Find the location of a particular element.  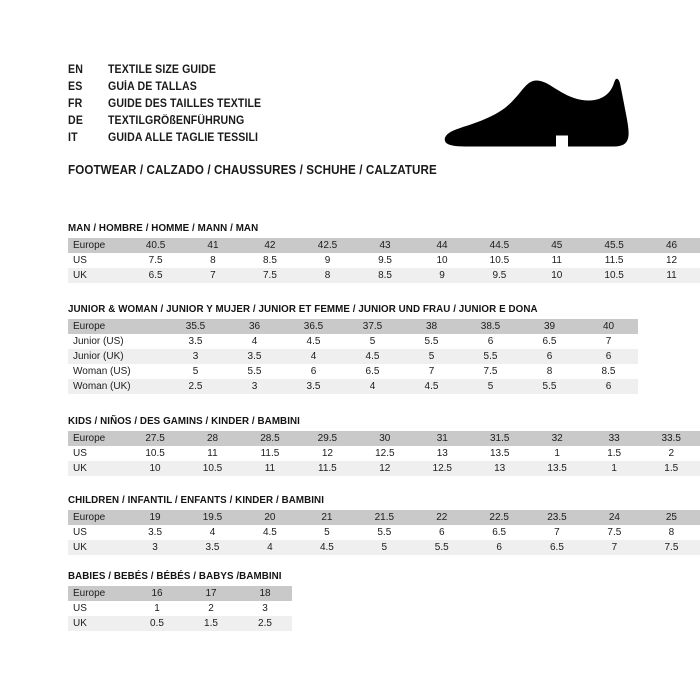

size-cell: 41 is located at coordinates (213, 245).